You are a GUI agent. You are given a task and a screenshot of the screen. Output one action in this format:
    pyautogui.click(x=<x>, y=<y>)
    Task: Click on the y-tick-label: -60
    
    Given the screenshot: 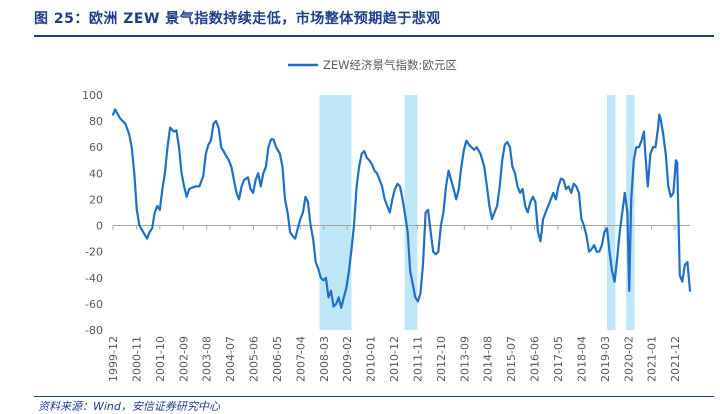 What is the action you would take?
    pyautogui.click(x=94, y=304)
    